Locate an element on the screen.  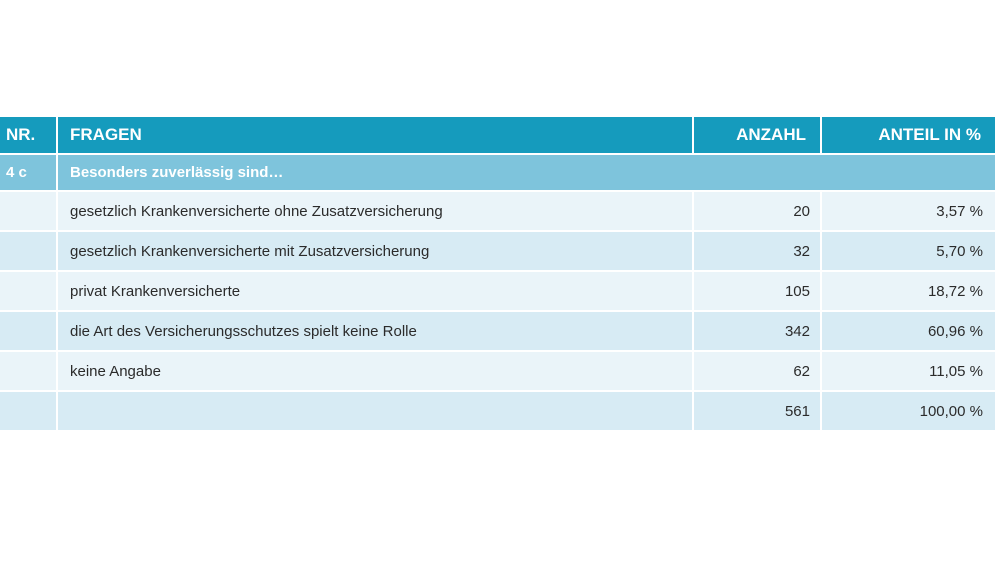
total-anzahl: 561 is located at coordinates (758, 412).